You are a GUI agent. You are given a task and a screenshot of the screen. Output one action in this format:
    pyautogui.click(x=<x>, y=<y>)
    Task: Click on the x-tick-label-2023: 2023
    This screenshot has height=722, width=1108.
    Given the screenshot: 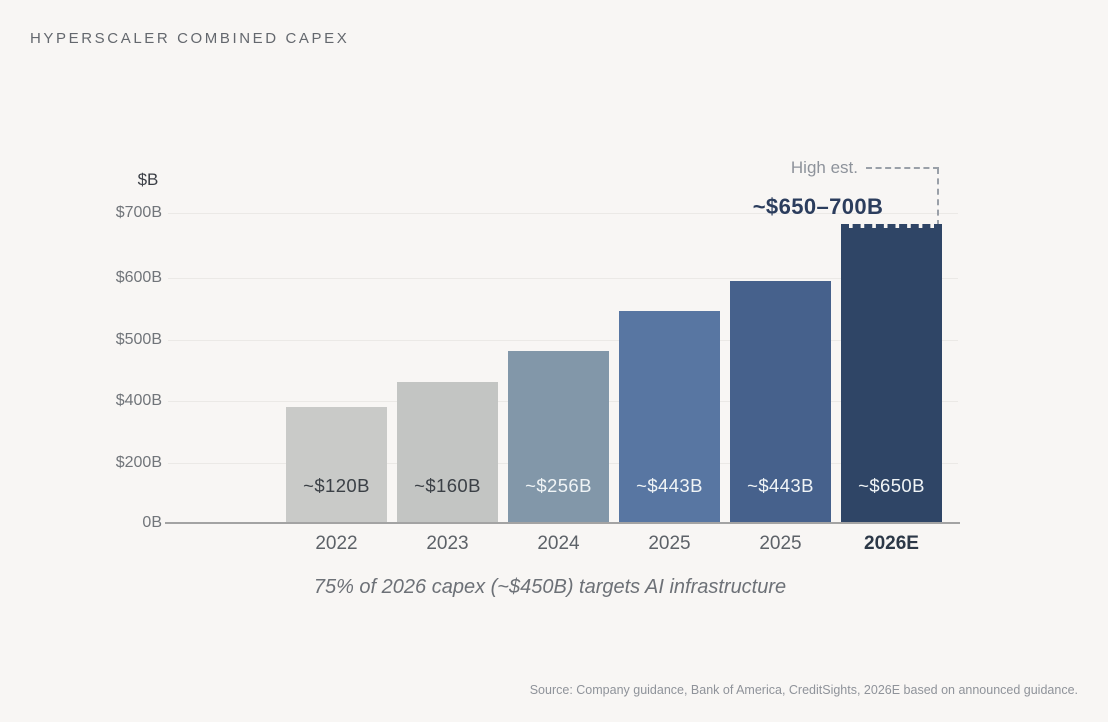 What is the action you would take?
    pyautogui.click(x=447, y=543)
    